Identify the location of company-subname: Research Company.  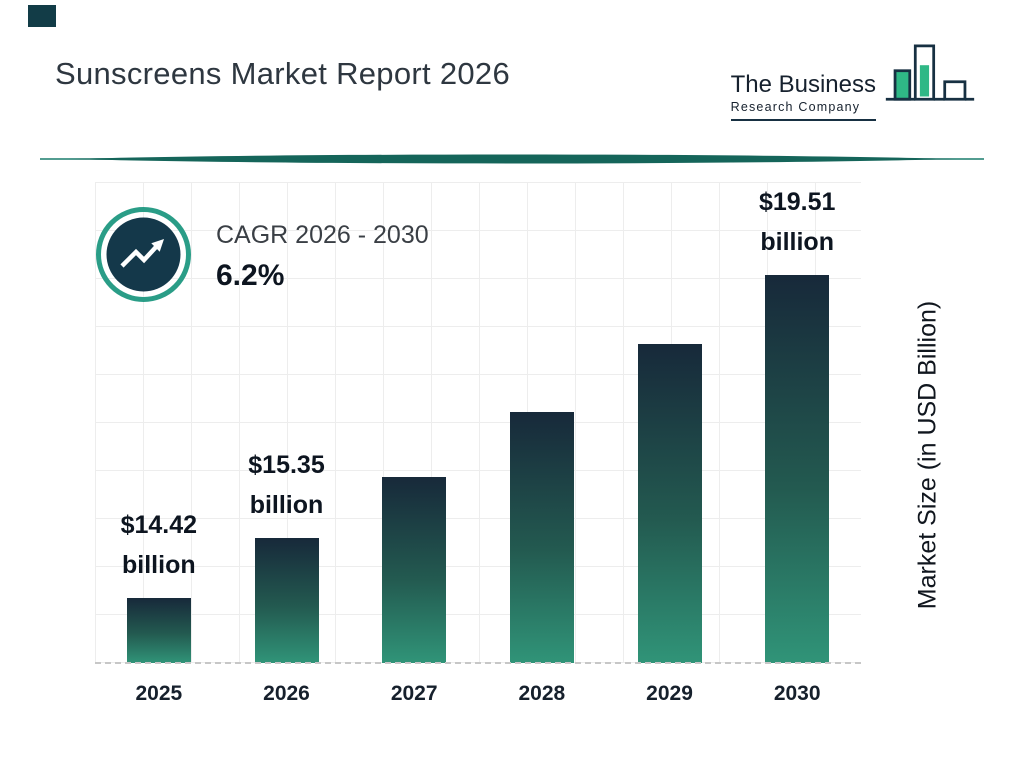
(795, 107).